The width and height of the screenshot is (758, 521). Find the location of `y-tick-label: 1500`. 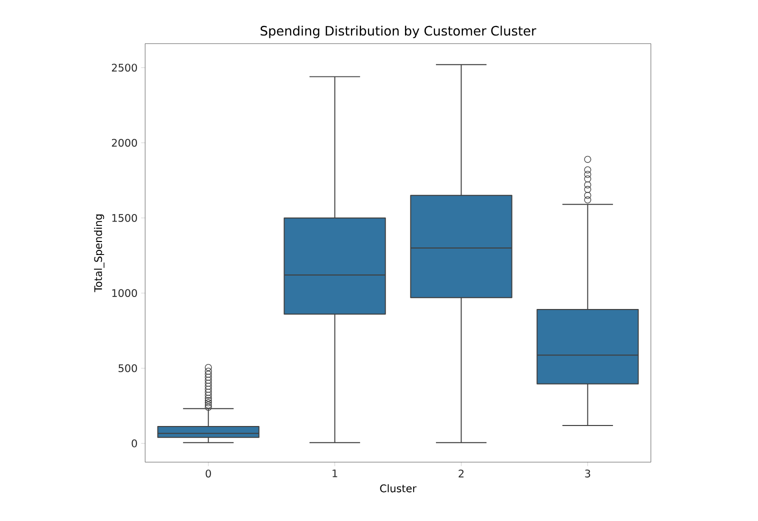

y-tick-label: 1500 is located at coordinates (124, 218).